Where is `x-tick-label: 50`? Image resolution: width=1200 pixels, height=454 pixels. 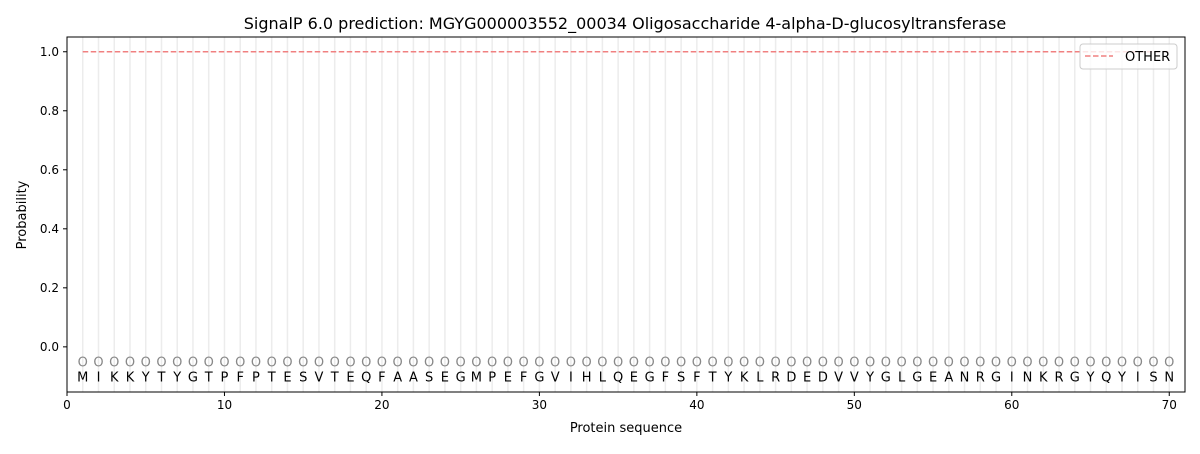 x-tick-label: 50 is located at coordinates (854, 405).